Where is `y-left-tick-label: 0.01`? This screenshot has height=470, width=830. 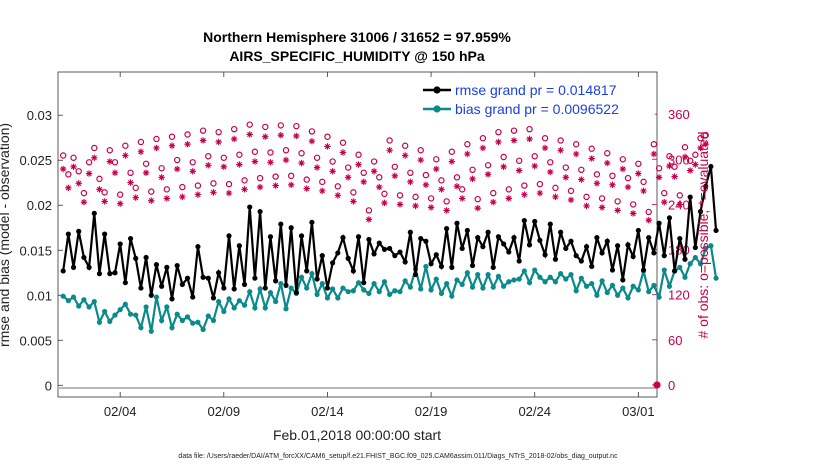
y-left-tick-label: 0.01 is located at coordinates (39, 295).